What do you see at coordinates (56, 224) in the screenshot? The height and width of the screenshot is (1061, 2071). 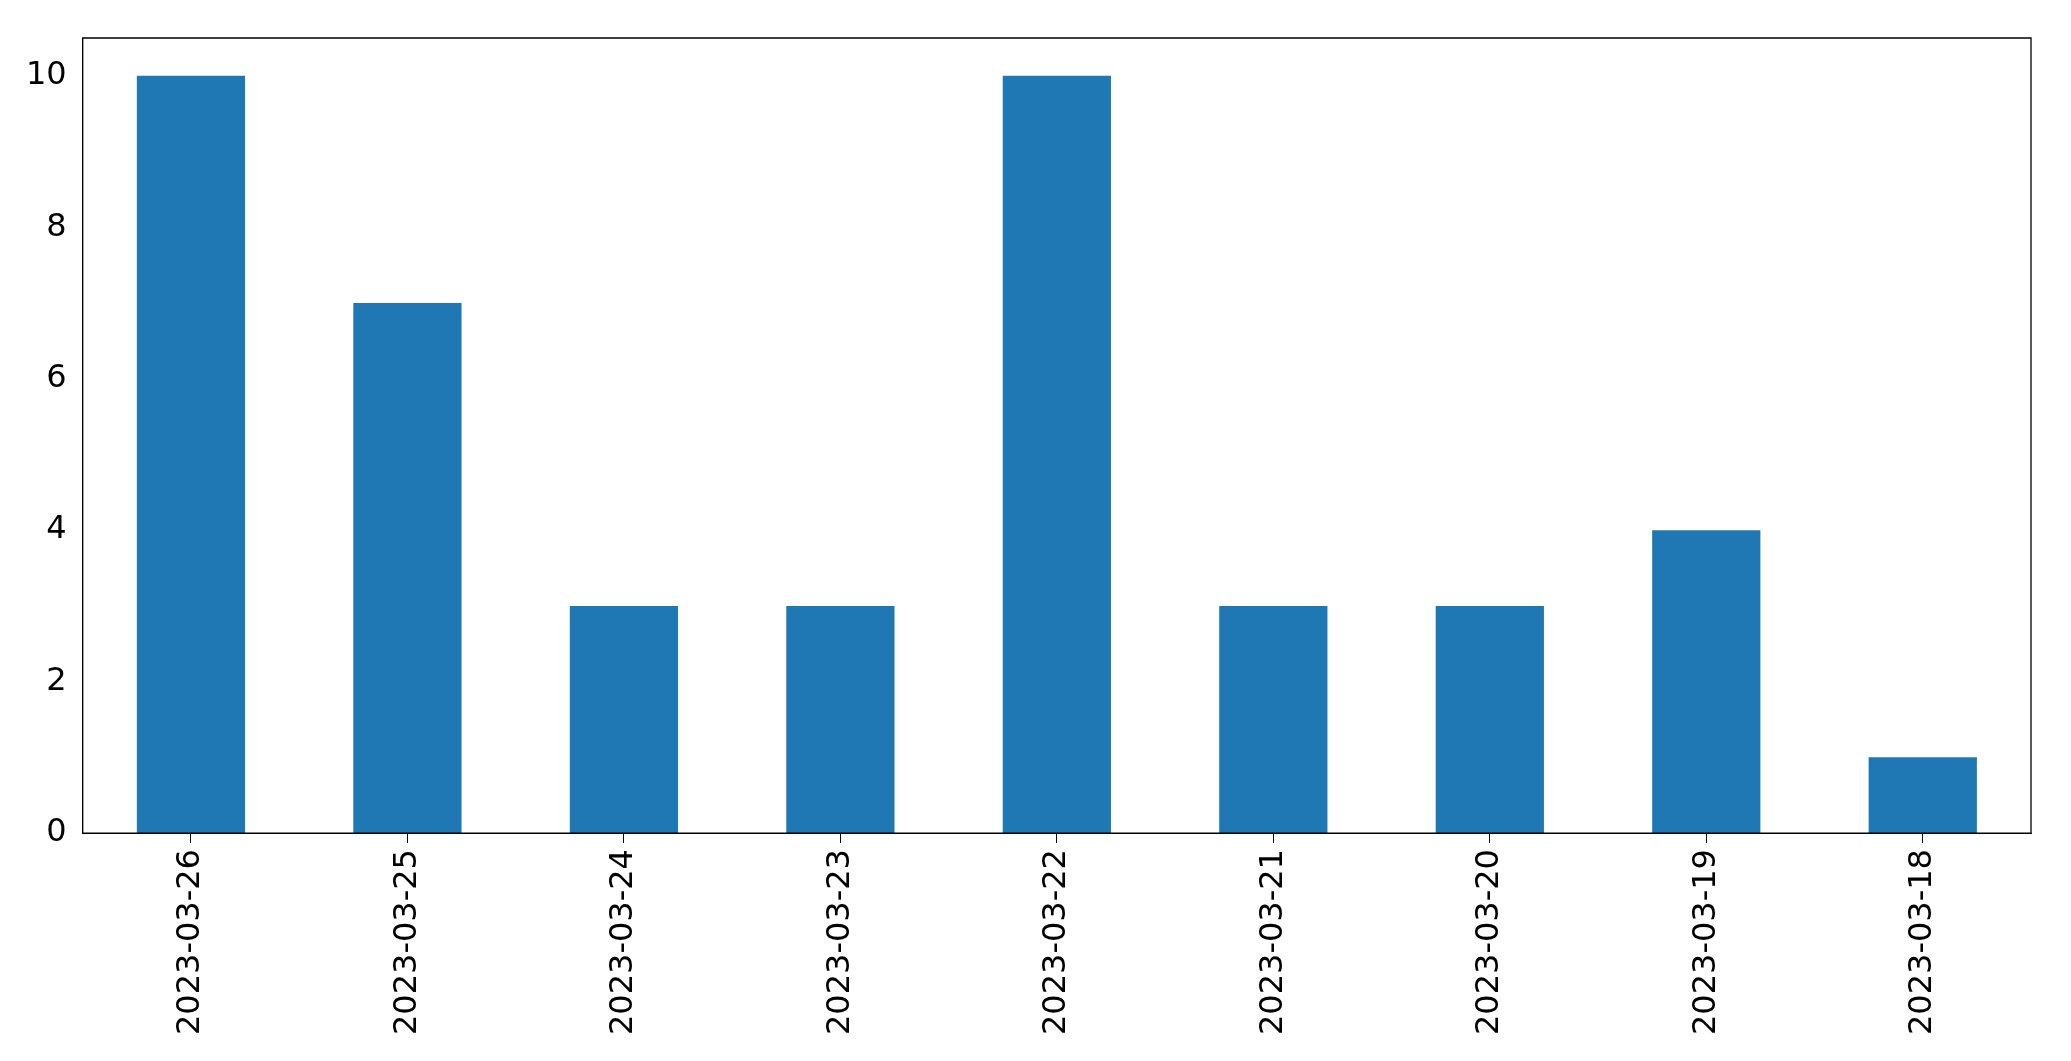 I see `y-tick-label: 8` at bounding box center [56, 224].